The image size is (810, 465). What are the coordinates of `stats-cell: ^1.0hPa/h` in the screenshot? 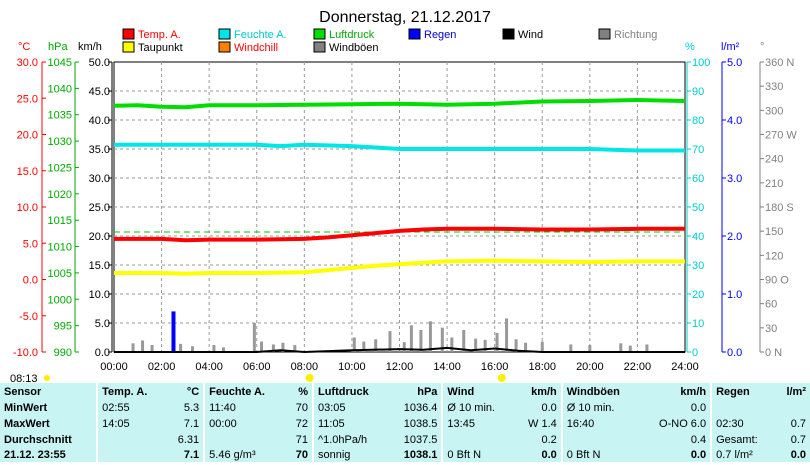 It's located at (350, 440).